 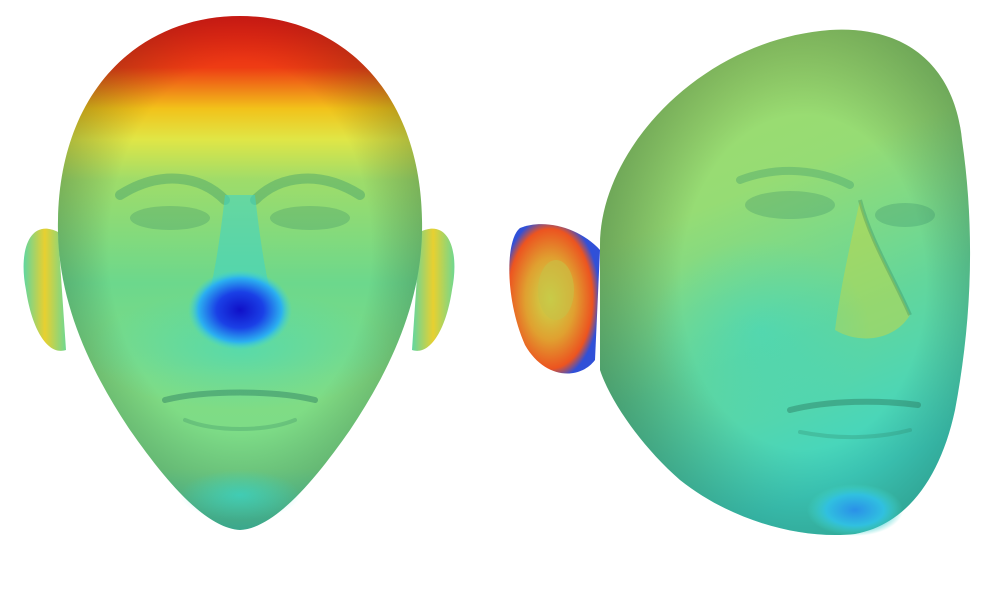 I want to click on left-eye, so click(x=170, y=218).